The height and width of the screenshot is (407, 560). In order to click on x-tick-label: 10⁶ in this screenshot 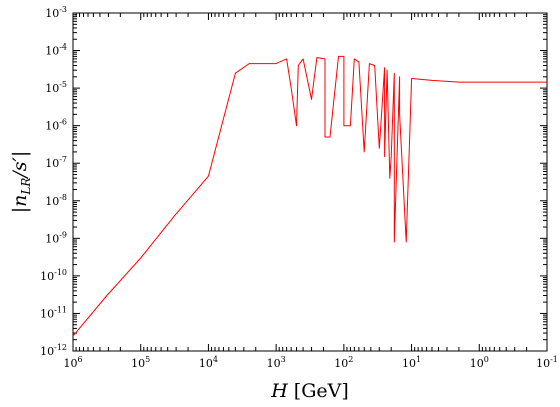, I will do `click(72, 362)`.